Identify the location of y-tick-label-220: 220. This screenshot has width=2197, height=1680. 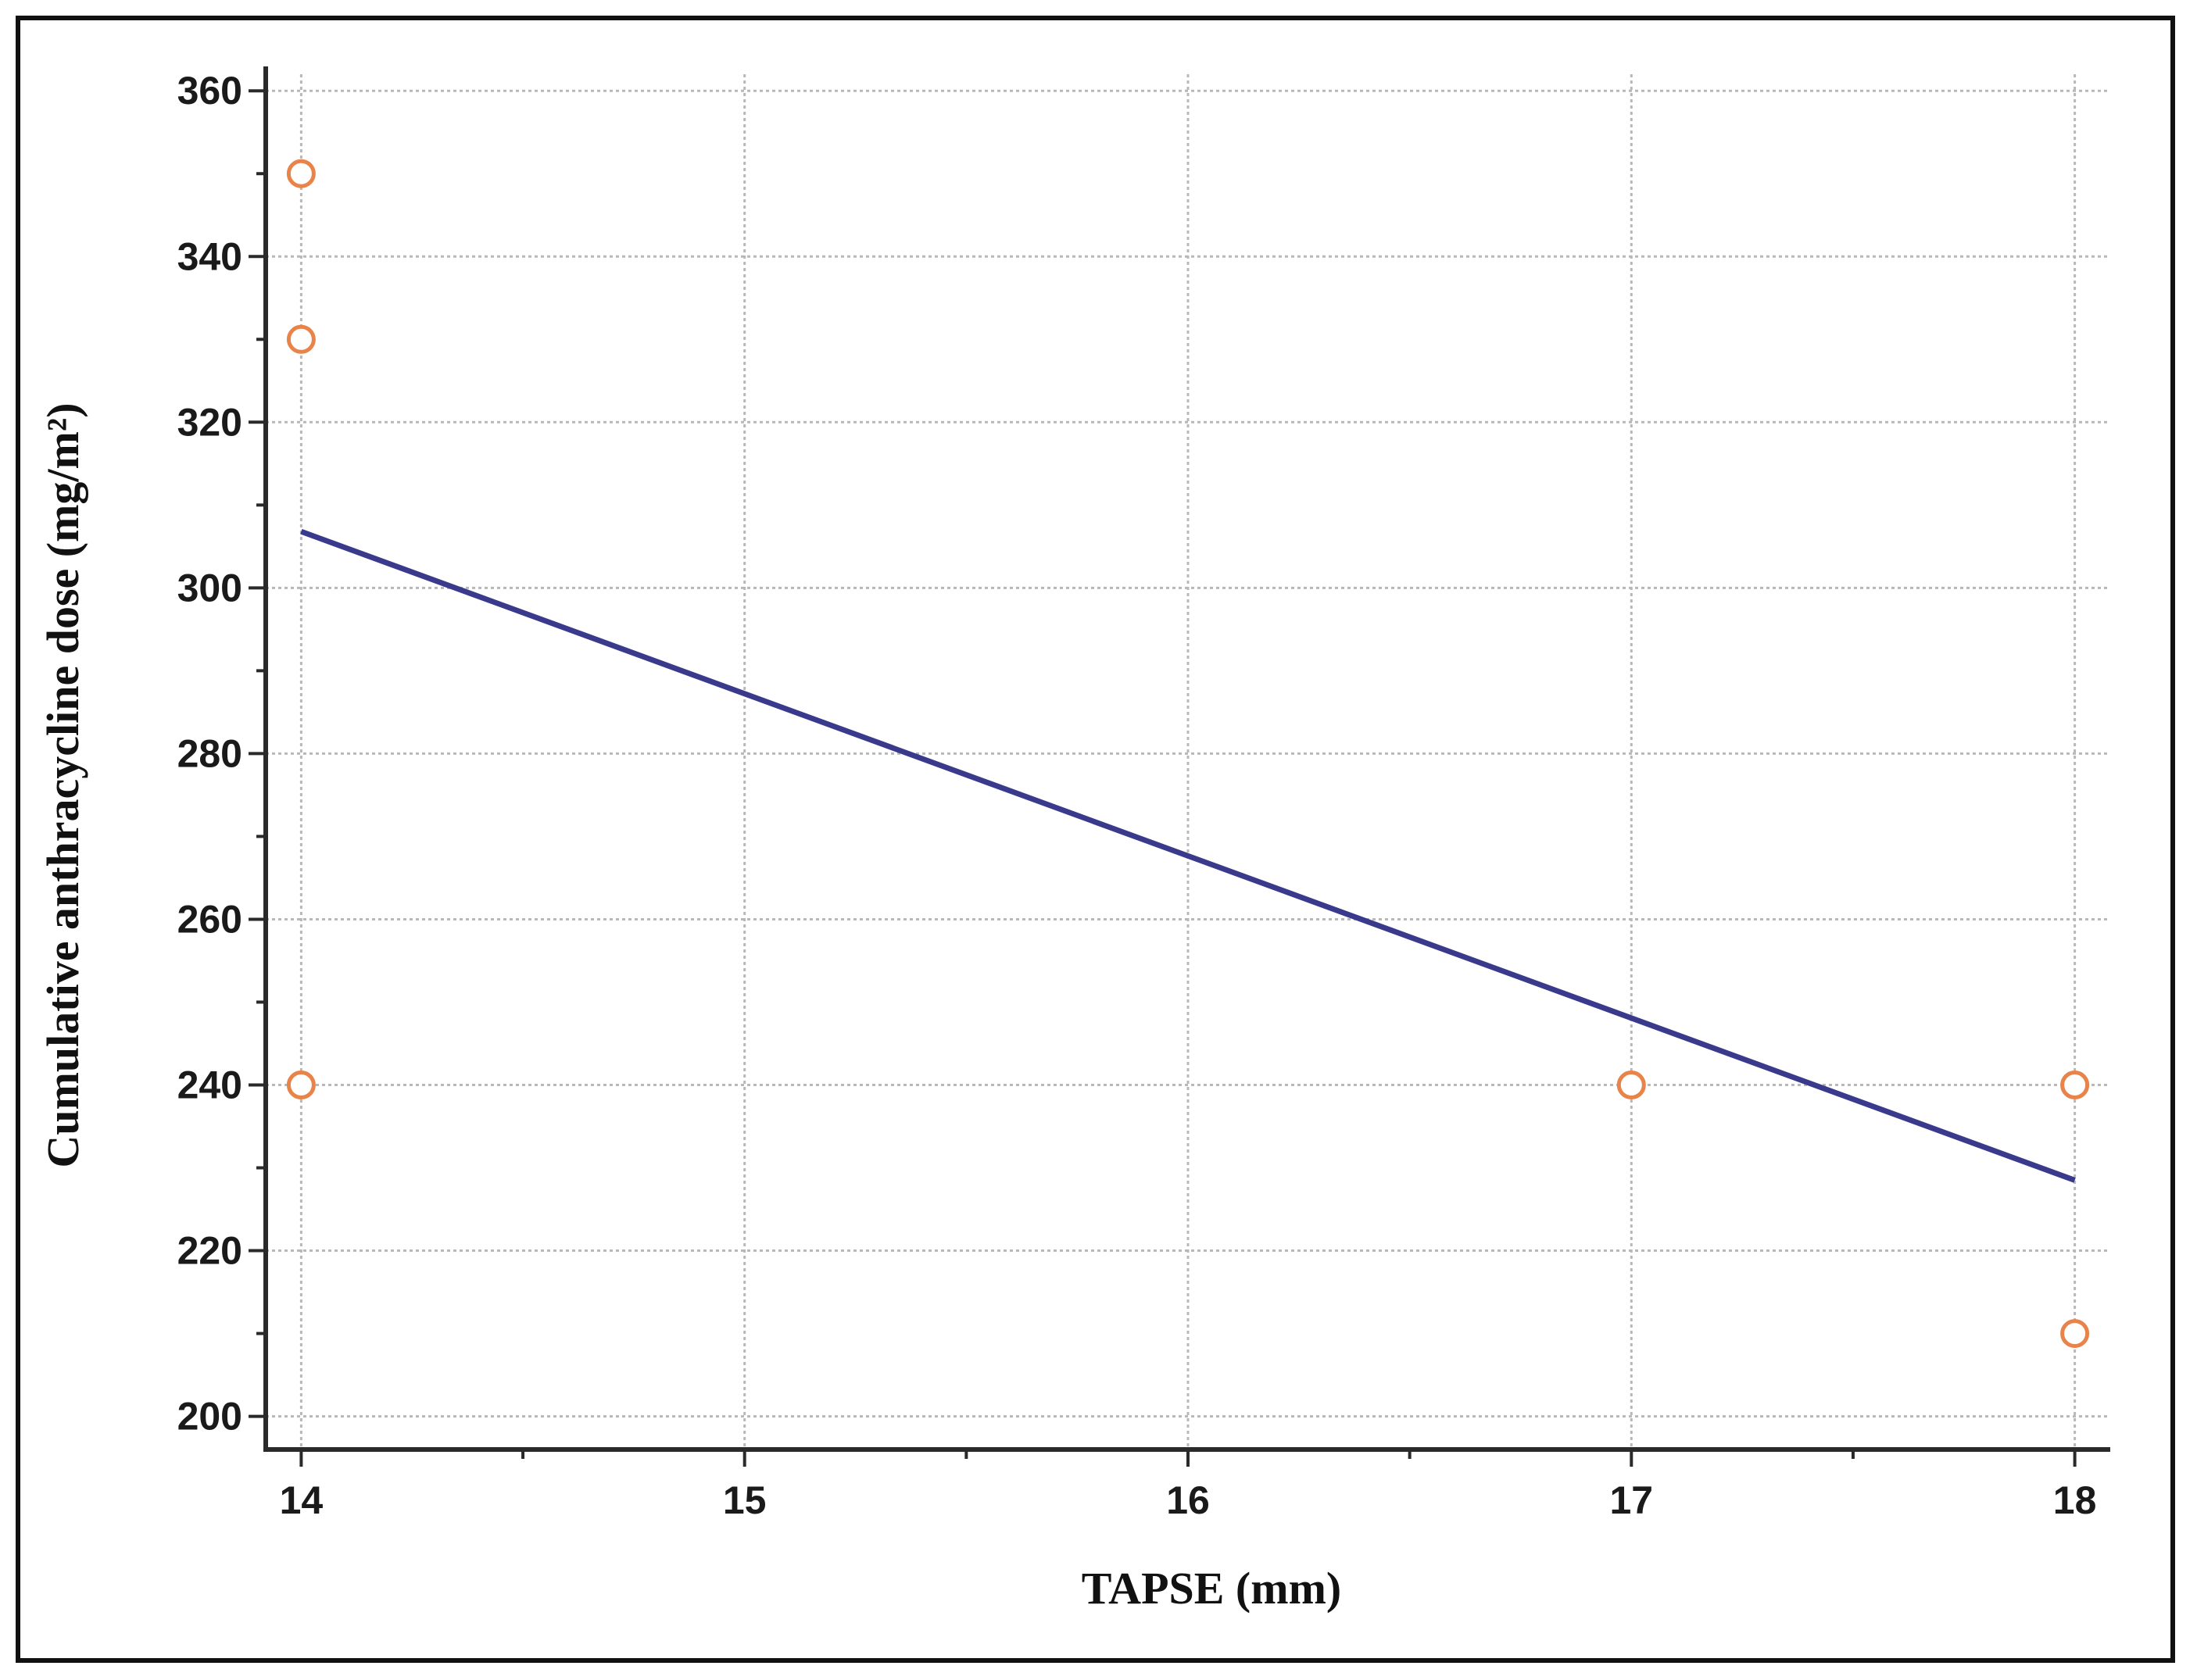
(209, 1251).